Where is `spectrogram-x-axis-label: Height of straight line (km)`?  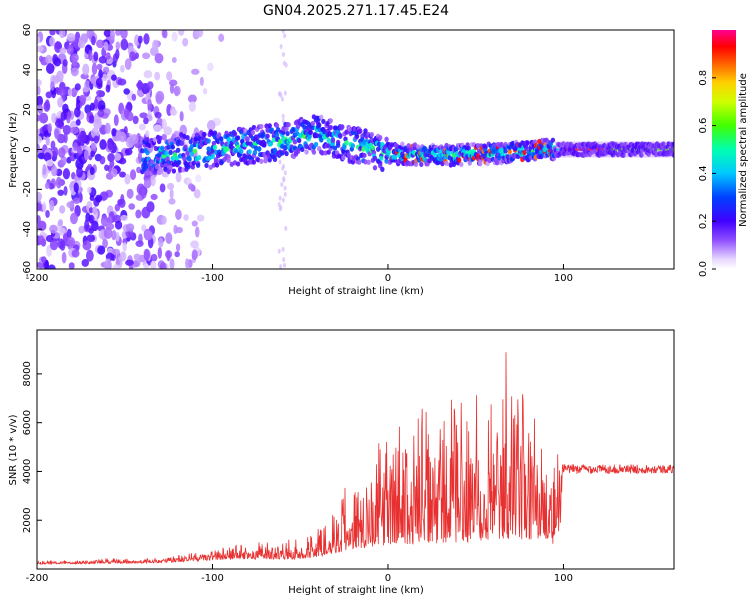
spectrogram-x-axis-label: Height of straight line (km) is located at coordinates (356, 291).